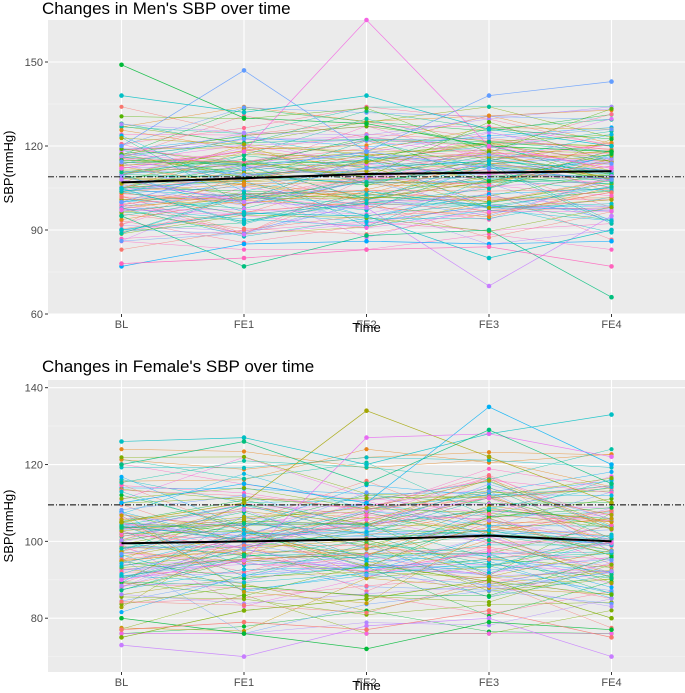 The image size is (685, 693). What do you see at coordinates (366, 539) in the screenshot?
I see `mean-line` at bounding box center [366, 539].